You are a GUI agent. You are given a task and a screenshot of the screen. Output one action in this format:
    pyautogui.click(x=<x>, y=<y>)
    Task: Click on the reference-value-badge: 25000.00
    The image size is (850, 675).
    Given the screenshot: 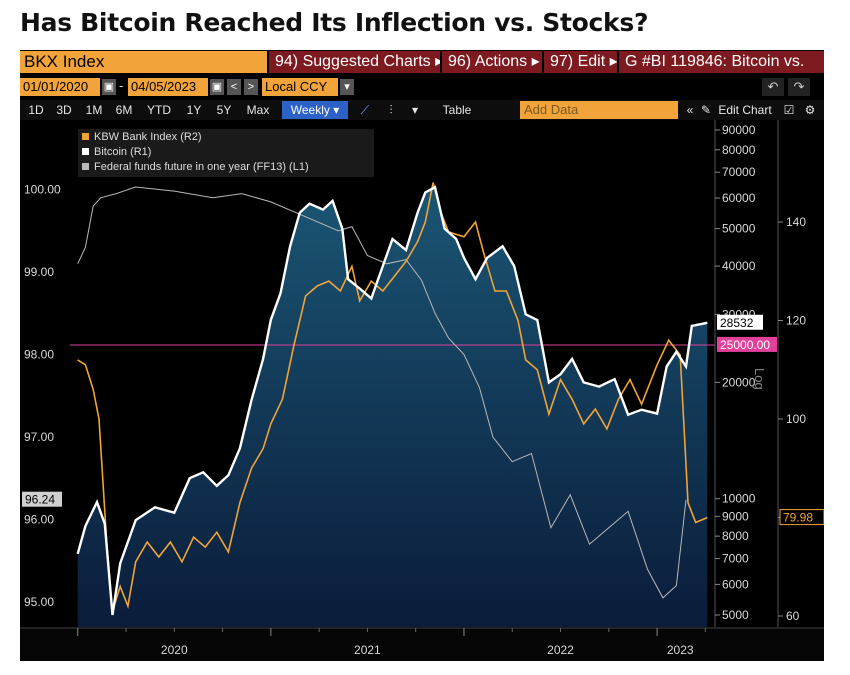 What is the action you would take?
    pyautogui.click(x=747, y=344)
    